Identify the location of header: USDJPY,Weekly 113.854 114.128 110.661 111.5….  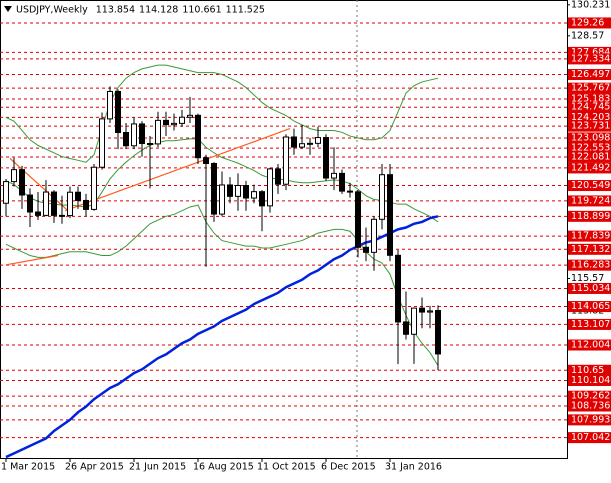
(140, 10).